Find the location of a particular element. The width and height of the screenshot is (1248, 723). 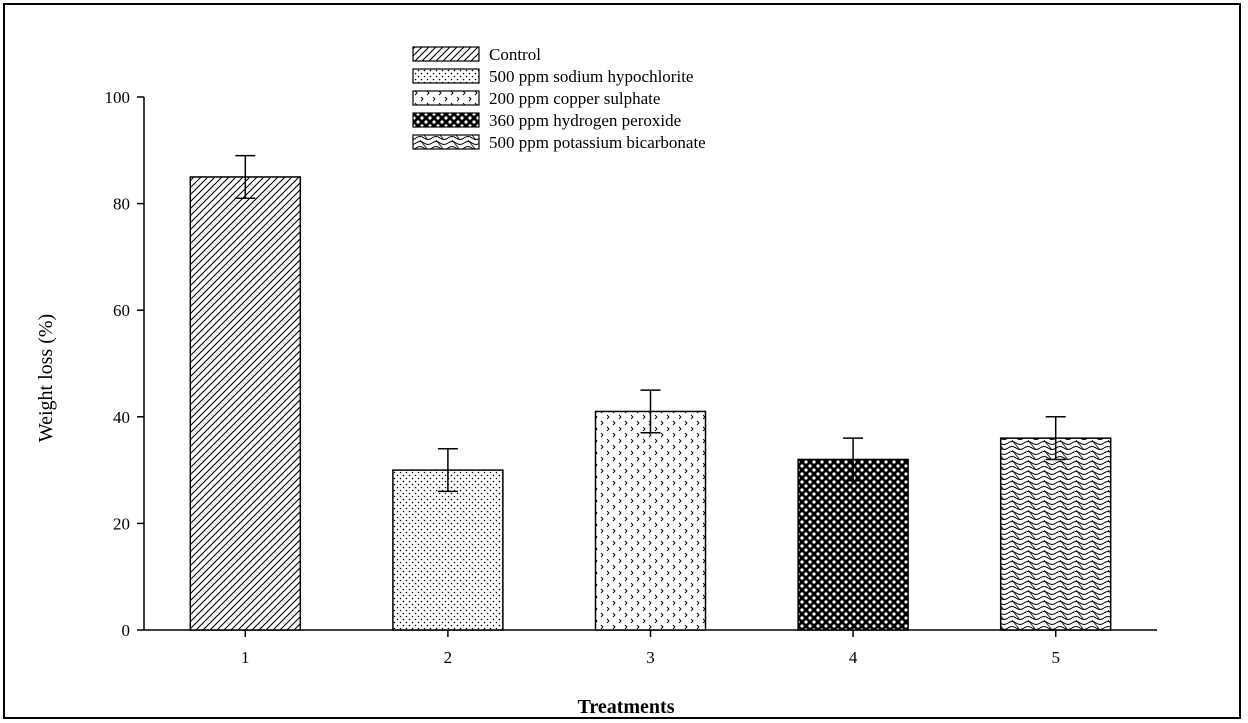

legend-item: 200 ppm copper sulphate is located at coordinates (536, 98).